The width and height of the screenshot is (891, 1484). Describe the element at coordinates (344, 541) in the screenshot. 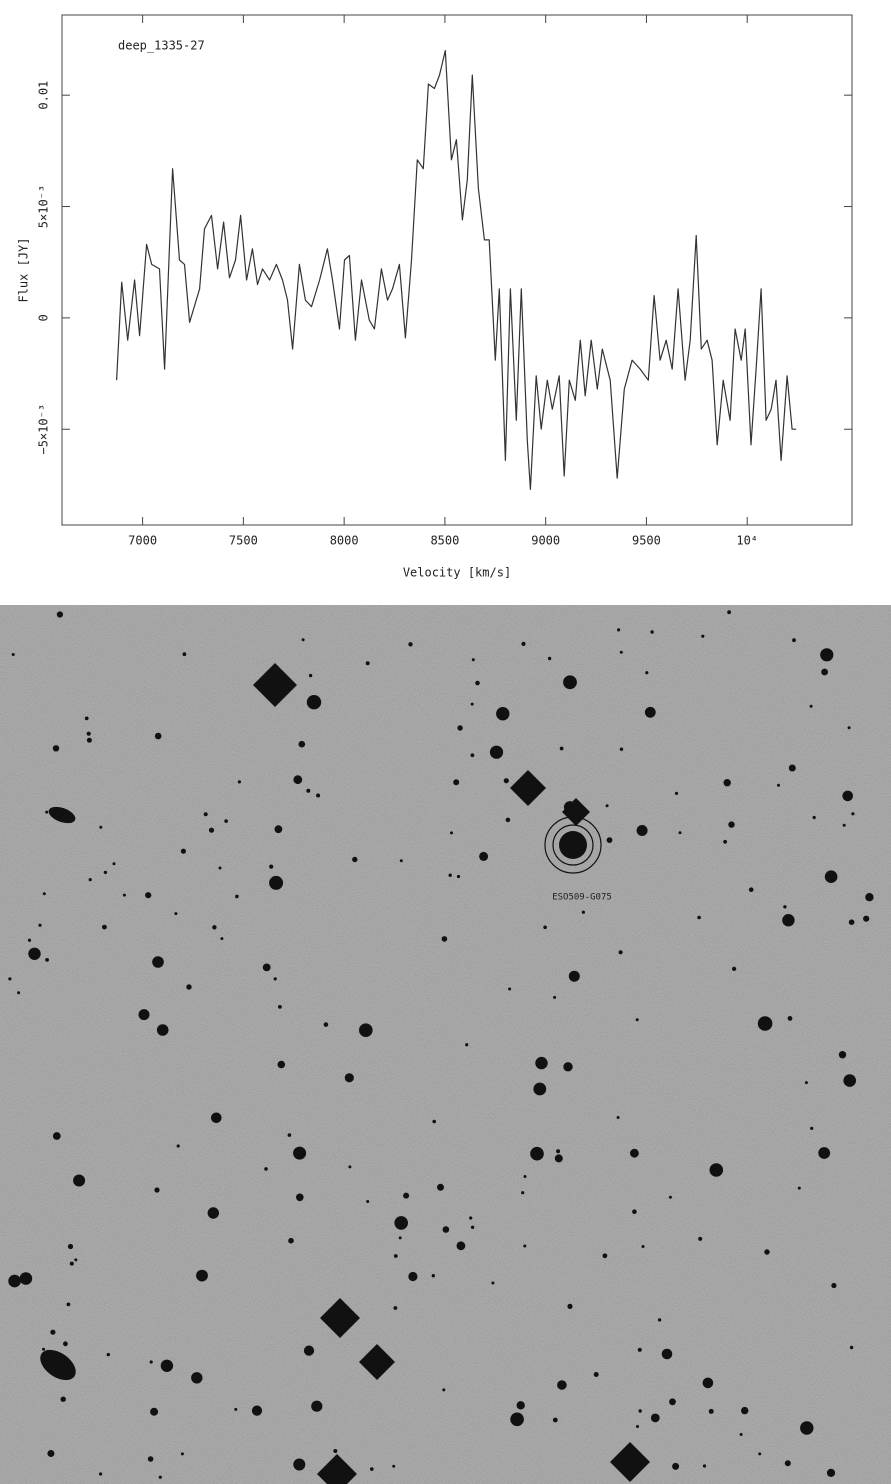

I see `x-tick-label: 8000` at that location.